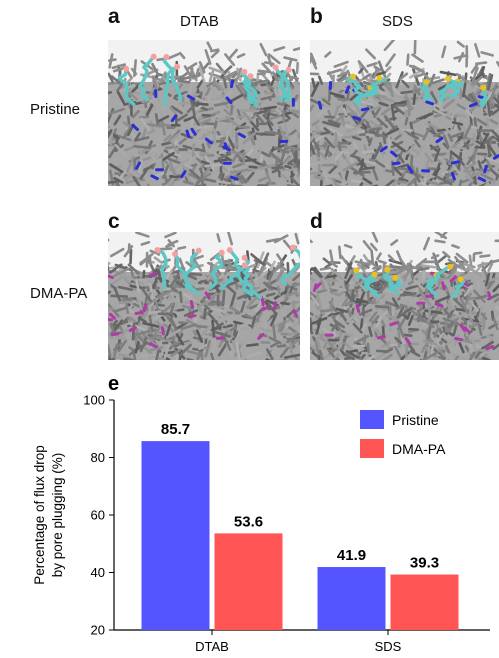 The height and width of the screenshot is (658, 499). I want to click on bar-dma-pa-sds, so click(424, 602).